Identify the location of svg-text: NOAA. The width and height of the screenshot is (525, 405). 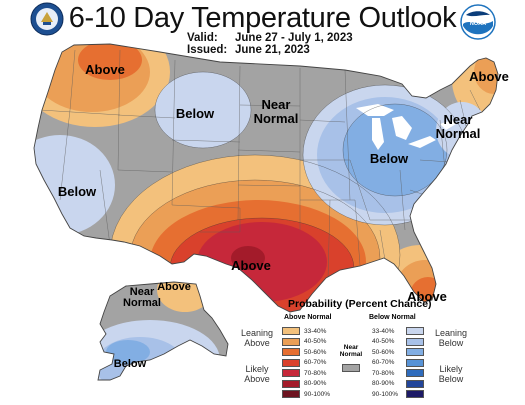
(478, 24).